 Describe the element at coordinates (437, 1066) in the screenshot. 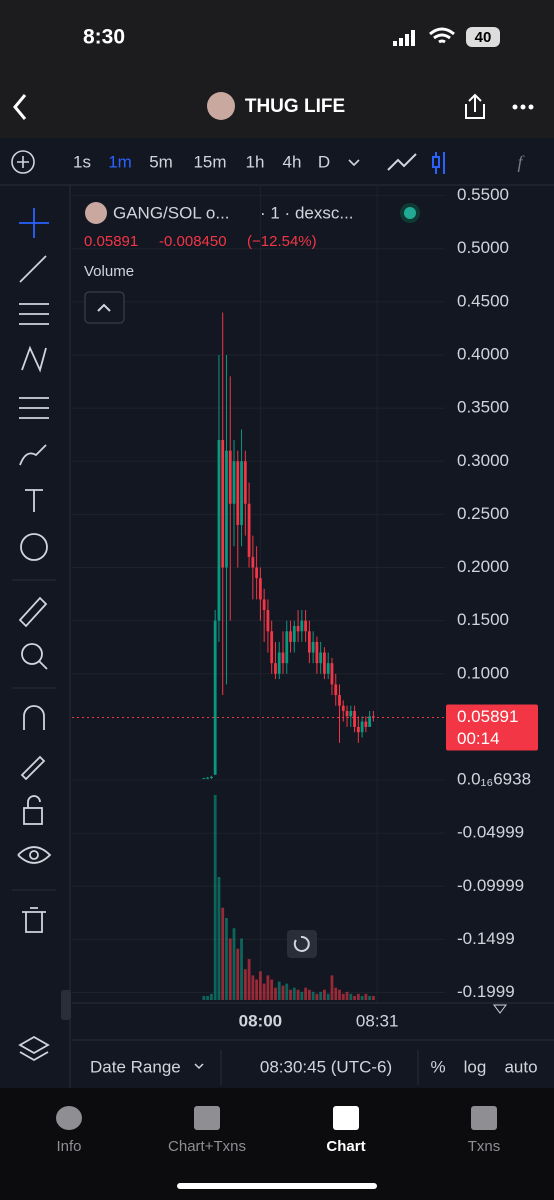

I see `scale-option: %` at that location.